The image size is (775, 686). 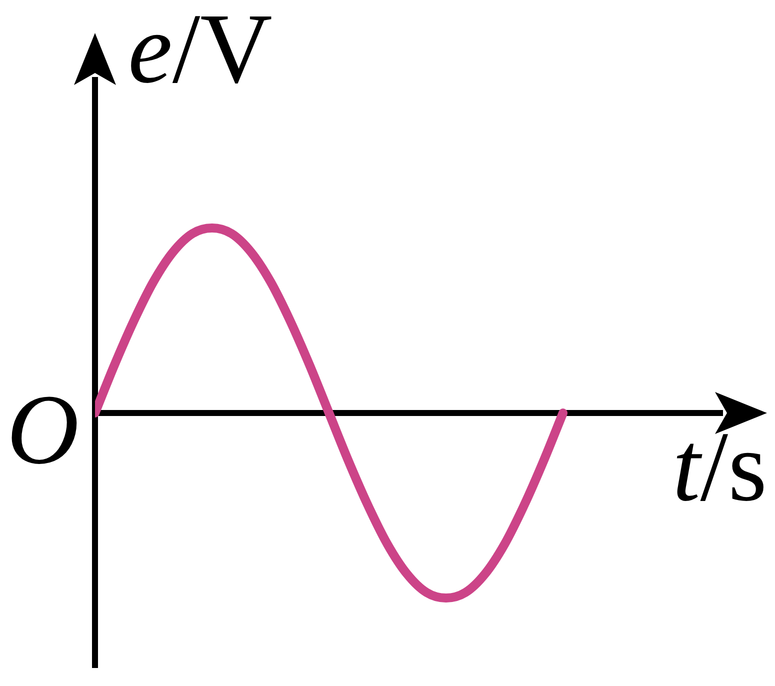 I want to click on y-axis-title: e/V, so click(x=200, y=52).